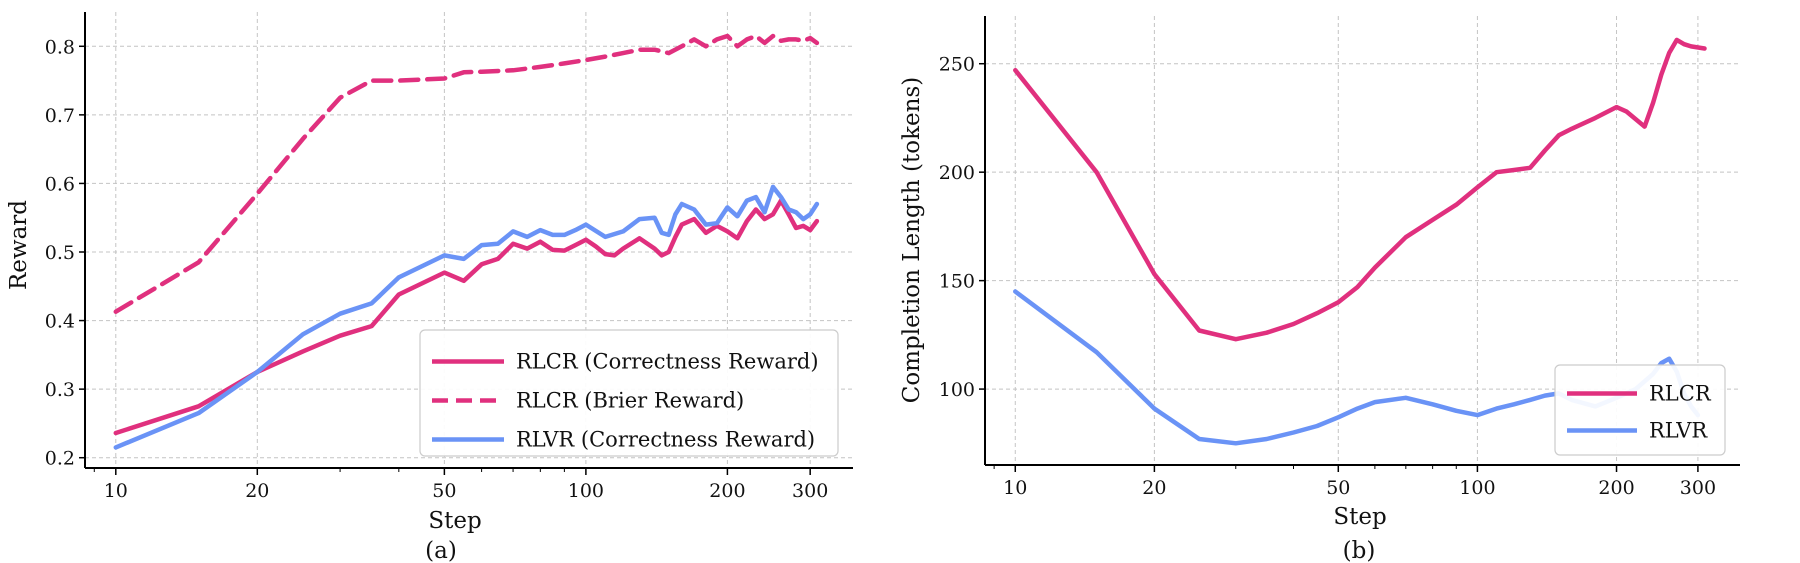 The height and width of the screenshot is (563, 1800). I want to click on y-tick-label: 250, so click(957, 65).